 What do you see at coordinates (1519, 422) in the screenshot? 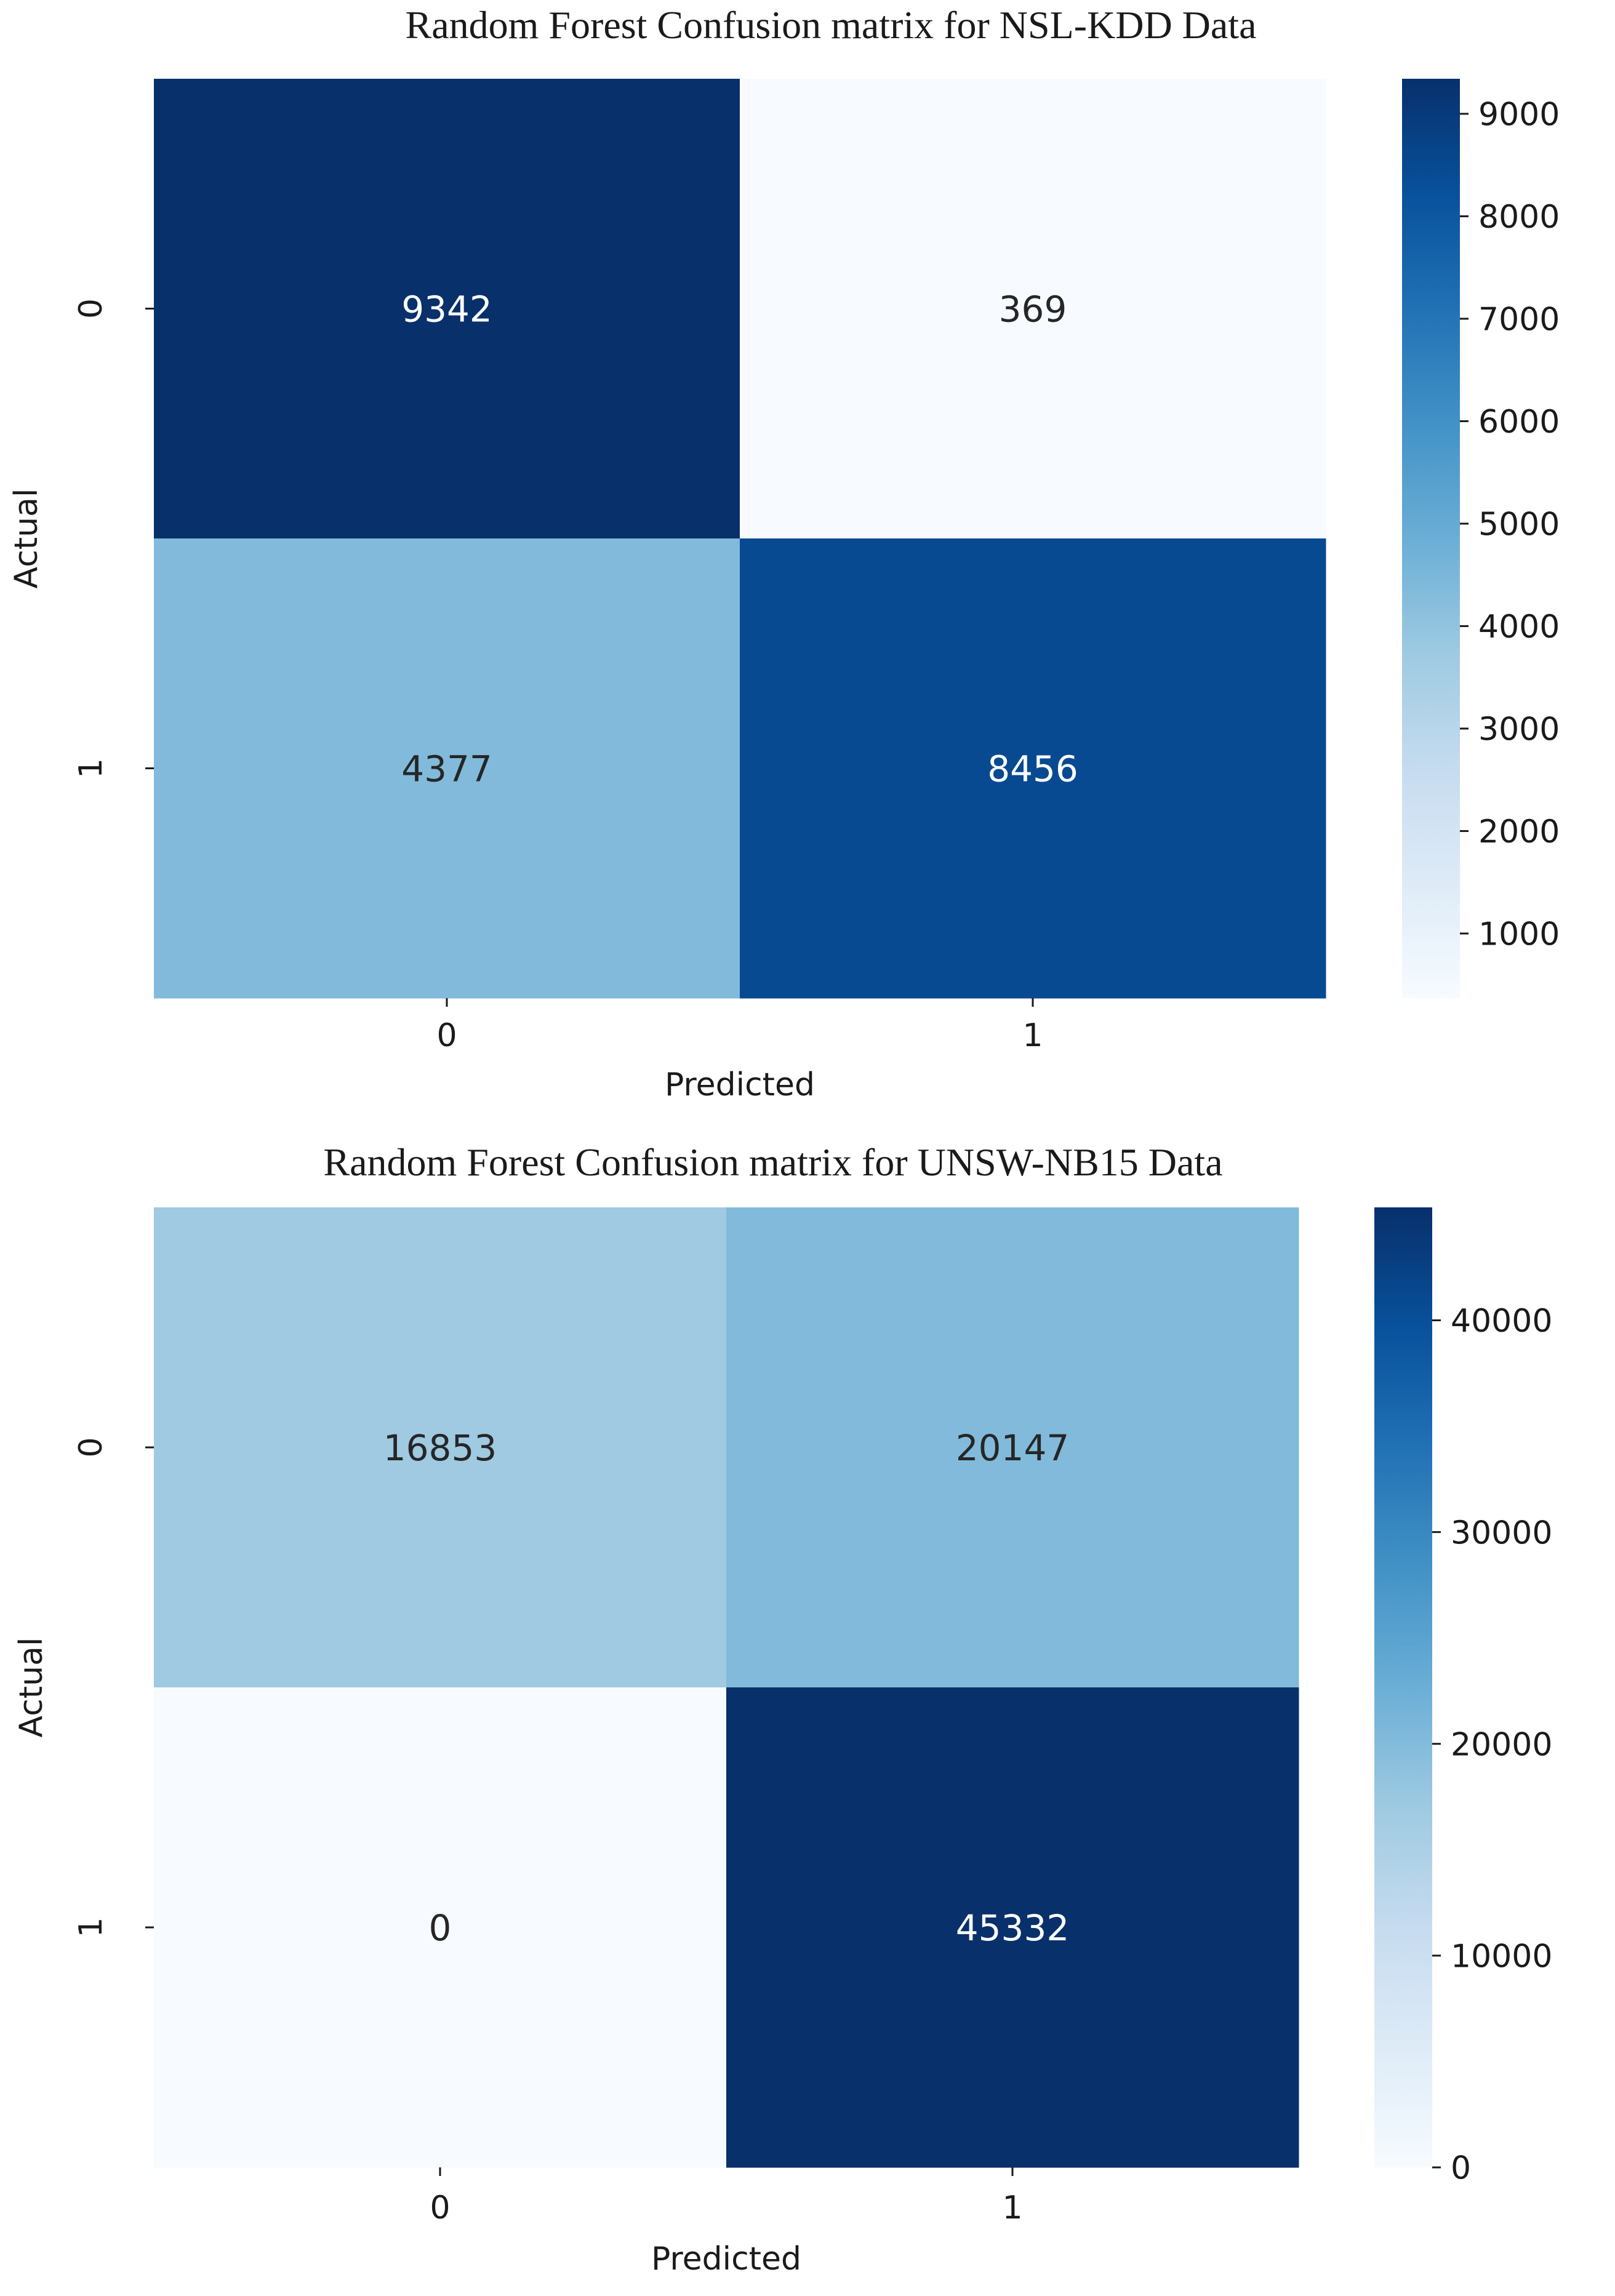
I see `colorbar-tick-label: 6000` at bounding box center [1519, 422].